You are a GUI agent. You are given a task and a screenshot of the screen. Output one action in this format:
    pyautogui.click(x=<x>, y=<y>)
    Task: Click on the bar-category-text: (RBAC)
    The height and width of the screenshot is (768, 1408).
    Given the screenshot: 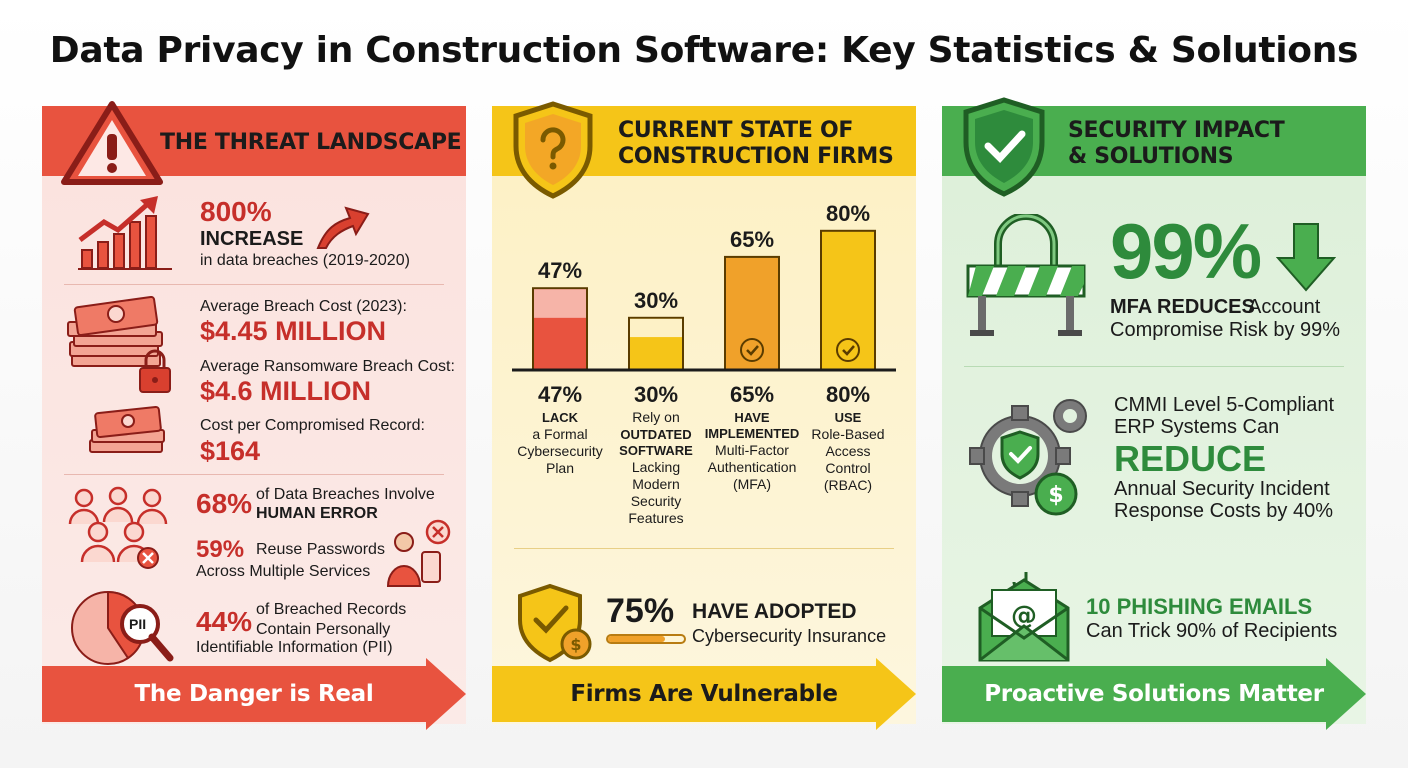 What is the action you would take?
    pyautogui.click(x=848, y=485)
    